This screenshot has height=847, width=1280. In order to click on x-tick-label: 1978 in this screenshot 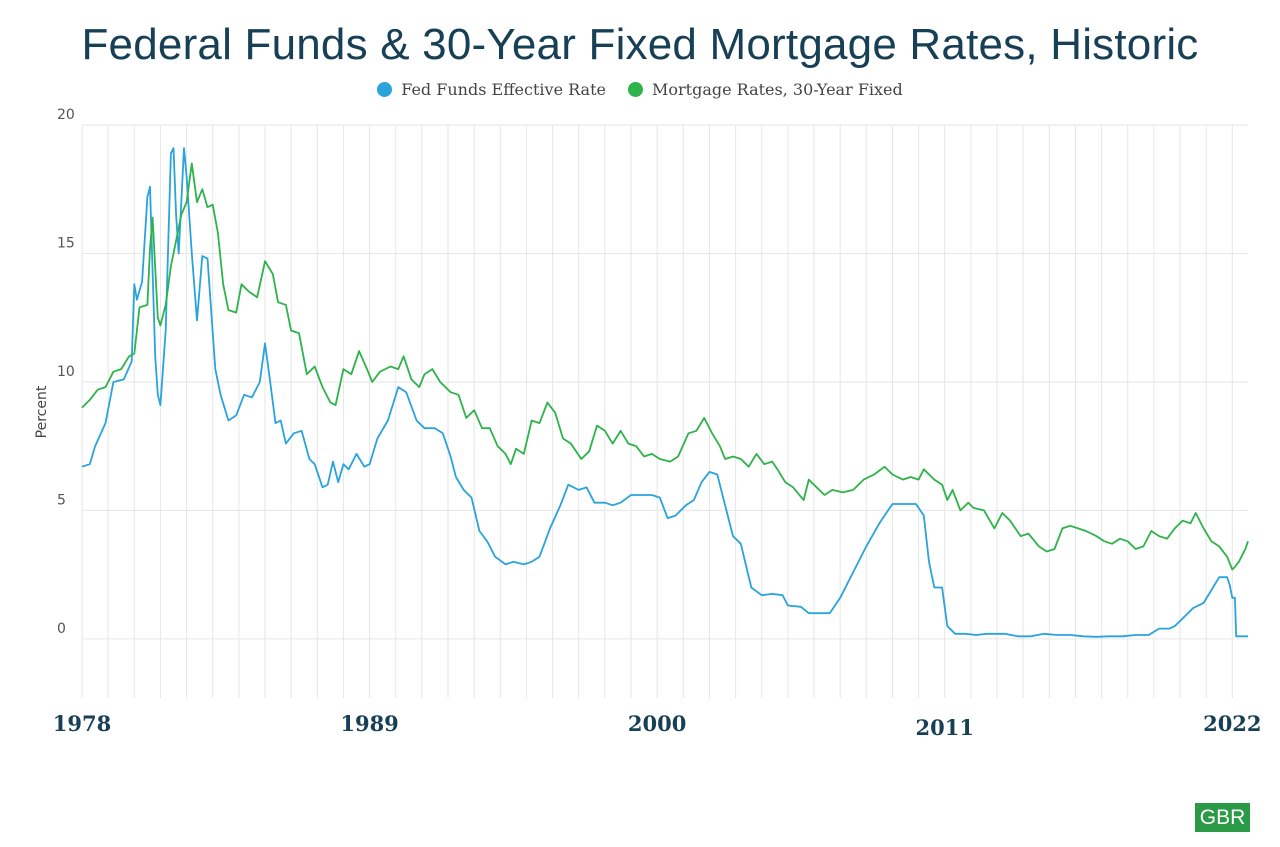, I will do `click(82, 723)`.